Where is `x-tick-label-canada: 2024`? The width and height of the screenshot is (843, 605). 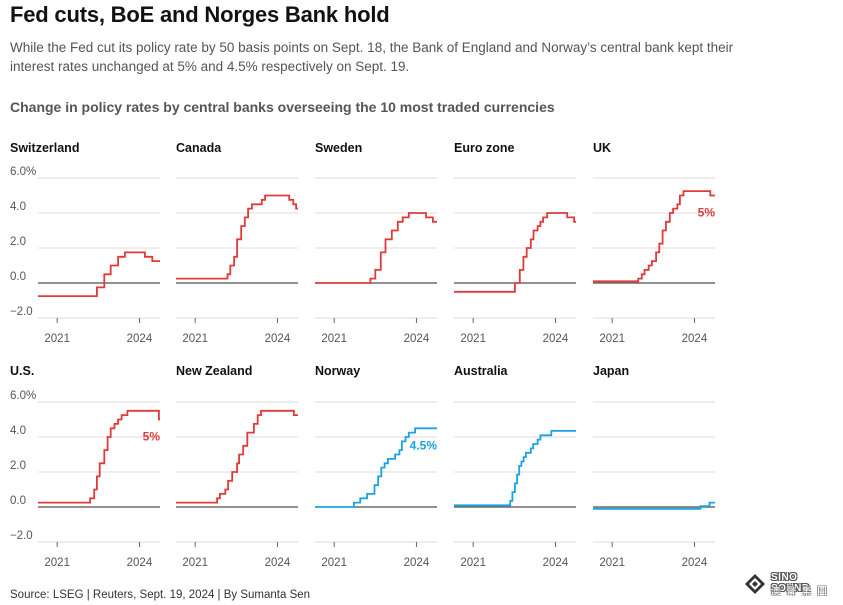
x-tick-label-canada: 2024 is located at coordinates (278, 339).